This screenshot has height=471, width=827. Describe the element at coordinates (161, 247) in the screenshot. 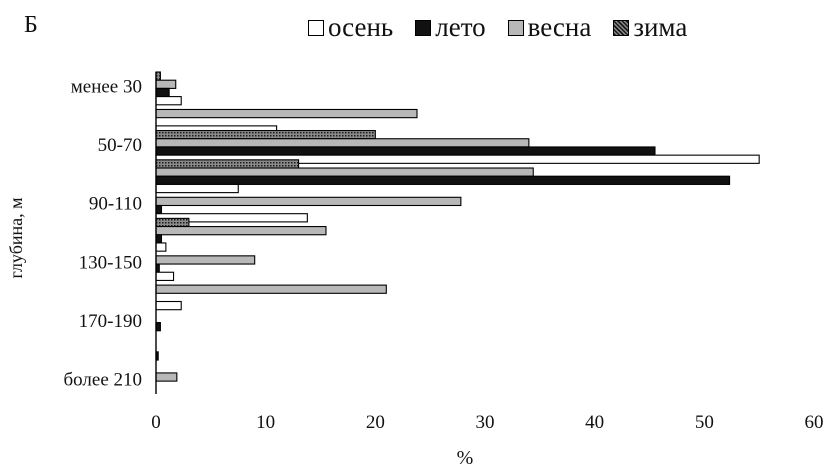

I see `bar-осень-110-130` at that location.